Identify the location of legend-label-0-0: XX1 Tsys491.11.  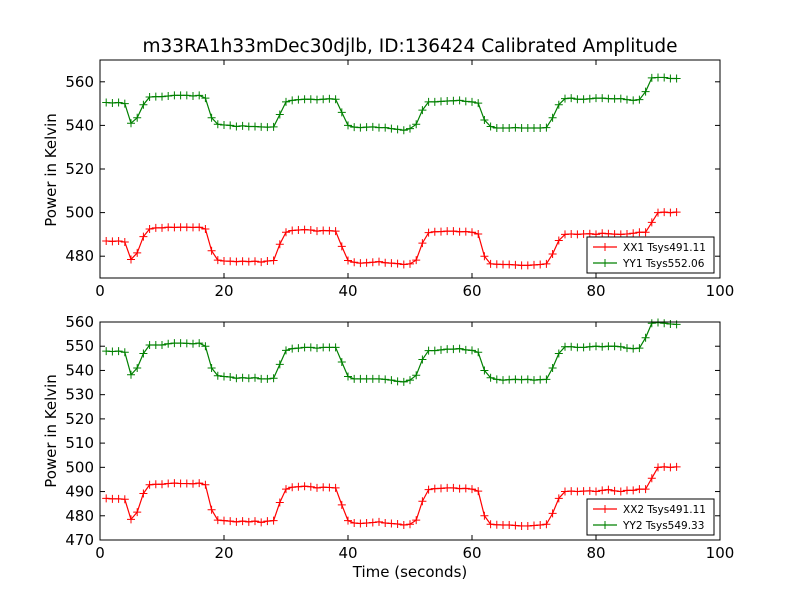
(664, 248).